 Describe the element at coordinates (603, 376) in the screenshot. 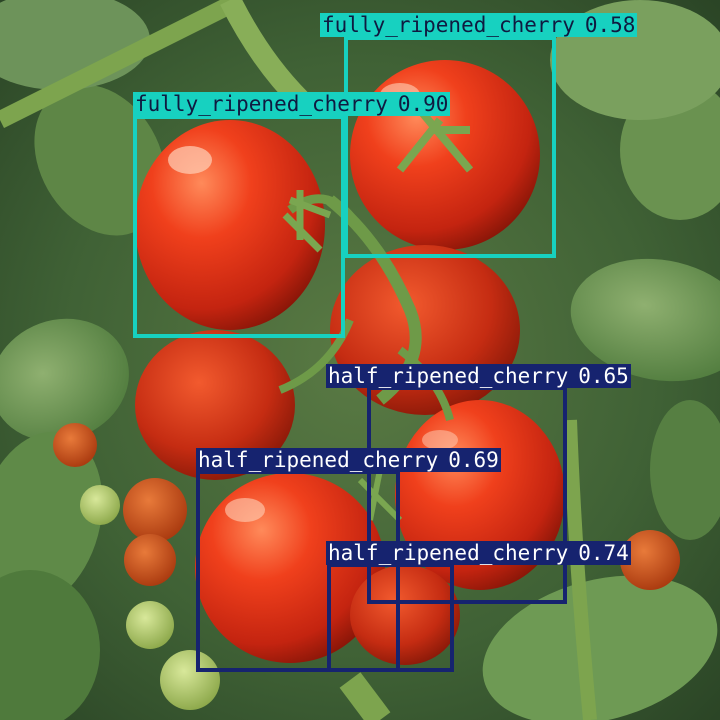

I see `detection-confidence: 0.65` at that location.